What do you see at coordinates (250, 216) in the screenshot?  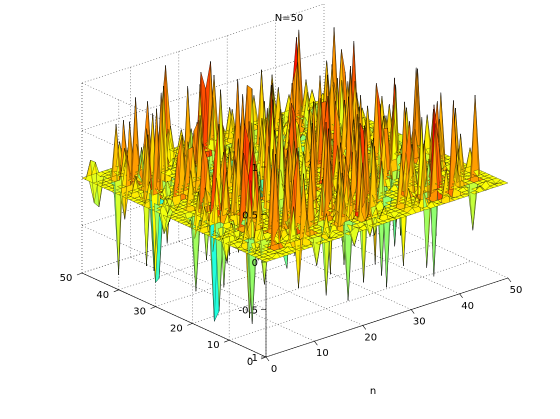 I see `z-tick-label: 0.5` at bounding box center [250, 216].